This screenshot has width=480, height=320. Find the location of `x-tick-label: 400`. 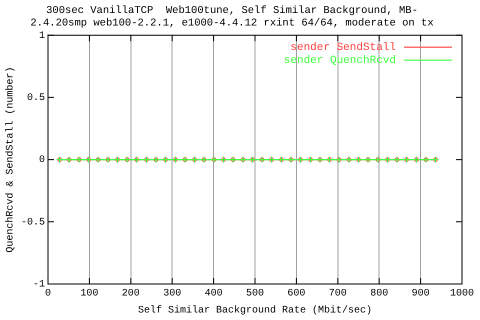

x-tick-label: 400 is located at coordinates (213, 294).